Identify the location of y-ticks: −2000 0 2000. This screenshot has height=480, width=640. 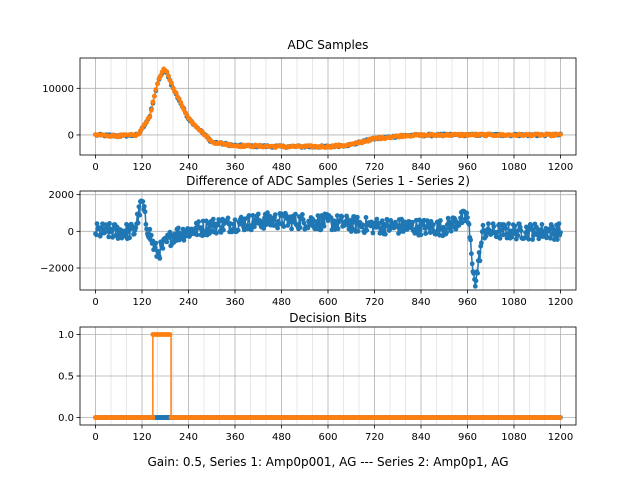
(60, 232).